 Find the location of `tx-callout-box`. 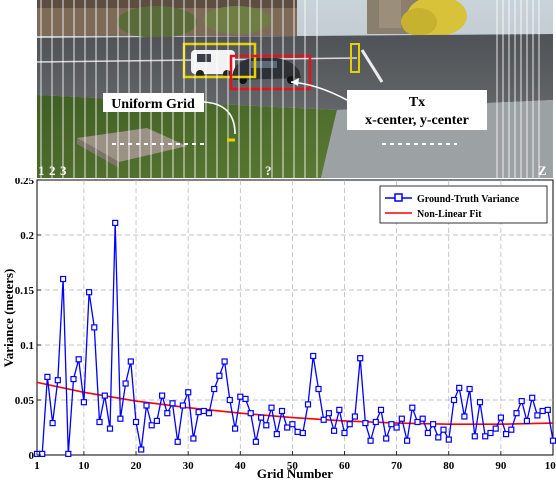

tx-callout-box is located at coordinates (417, 110).